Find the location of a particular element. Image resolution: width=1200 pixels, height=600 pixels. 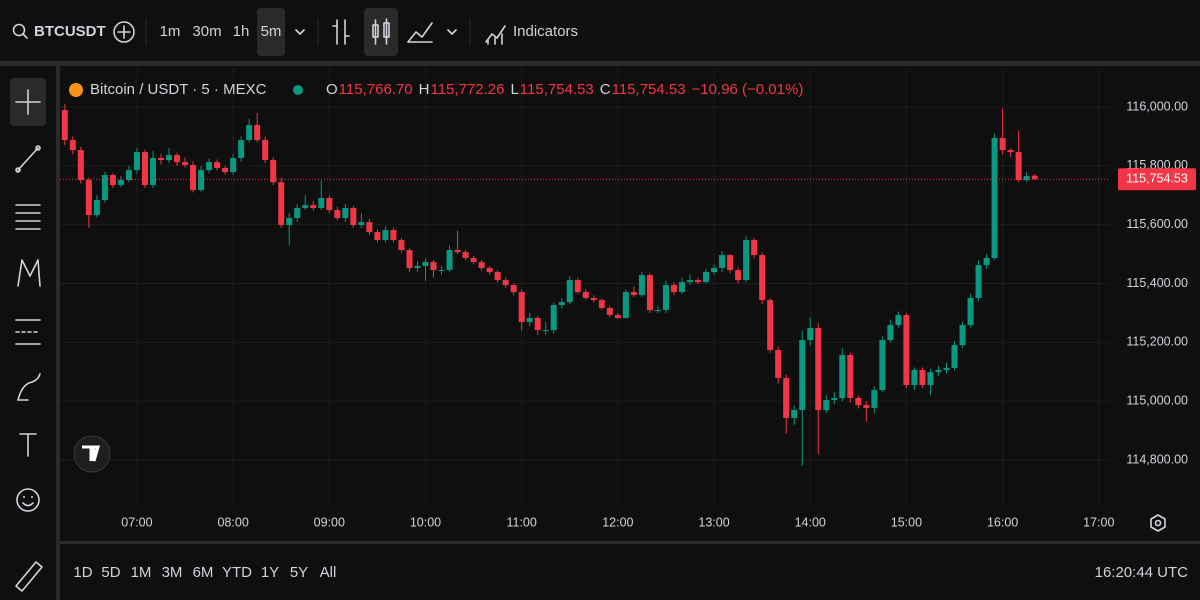

range-button: YTD is located at coordinates (237, 572).